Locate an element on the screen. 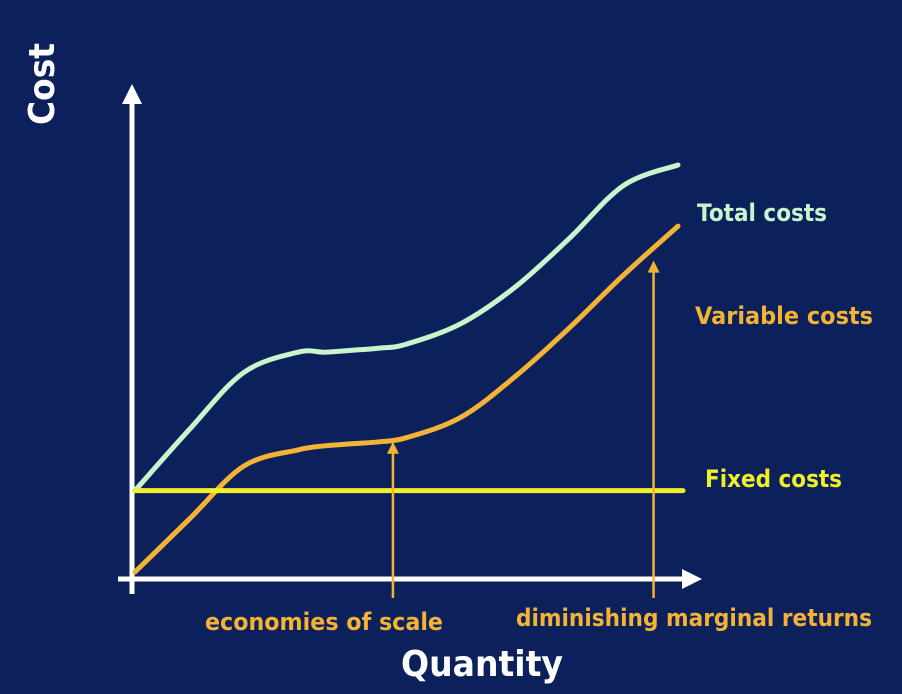 This screenshot has width=902, height=694. x-axis-arrow-icon is located at coordinates (692, 579).